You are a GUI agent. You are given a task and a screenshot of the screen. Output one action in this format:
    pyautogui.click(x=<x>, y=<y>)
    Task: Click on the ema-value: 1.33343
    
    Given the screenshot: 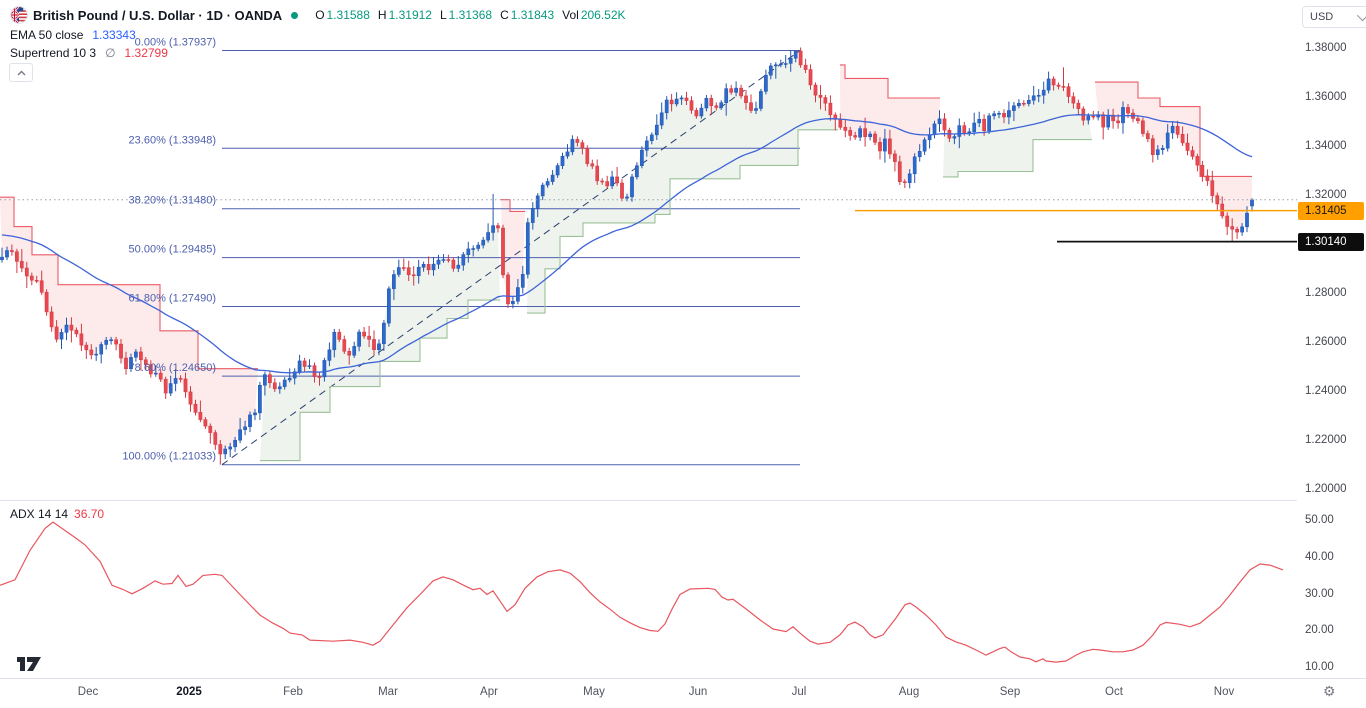 What is the action you would take?
    pyautogui.click(x=114, y=35)
    